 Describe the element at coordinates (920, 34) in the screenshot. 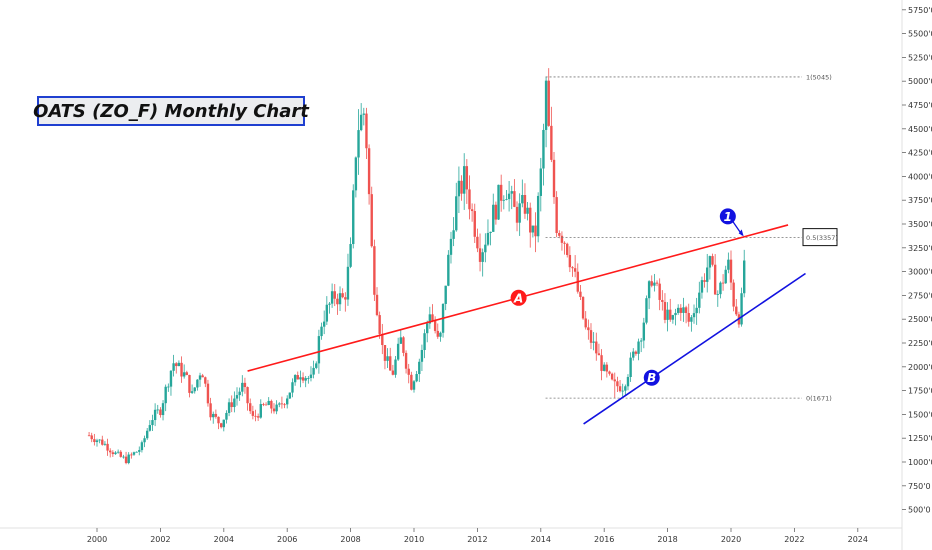

I see `y-tick-label-20: 5500'0` at that location.